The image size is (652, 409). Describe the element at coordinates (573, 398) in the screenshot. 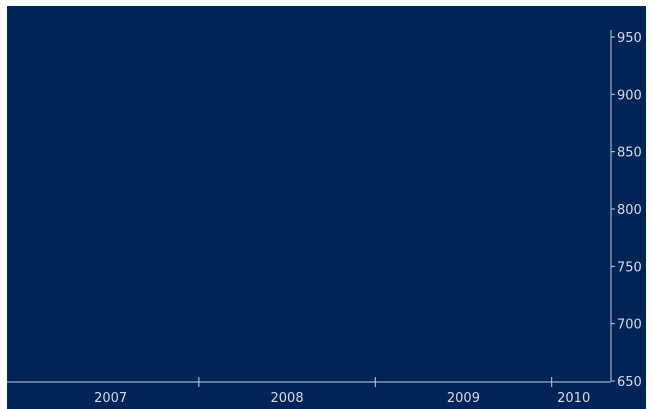

I see `x-group-label-2010: 2010` at that location.